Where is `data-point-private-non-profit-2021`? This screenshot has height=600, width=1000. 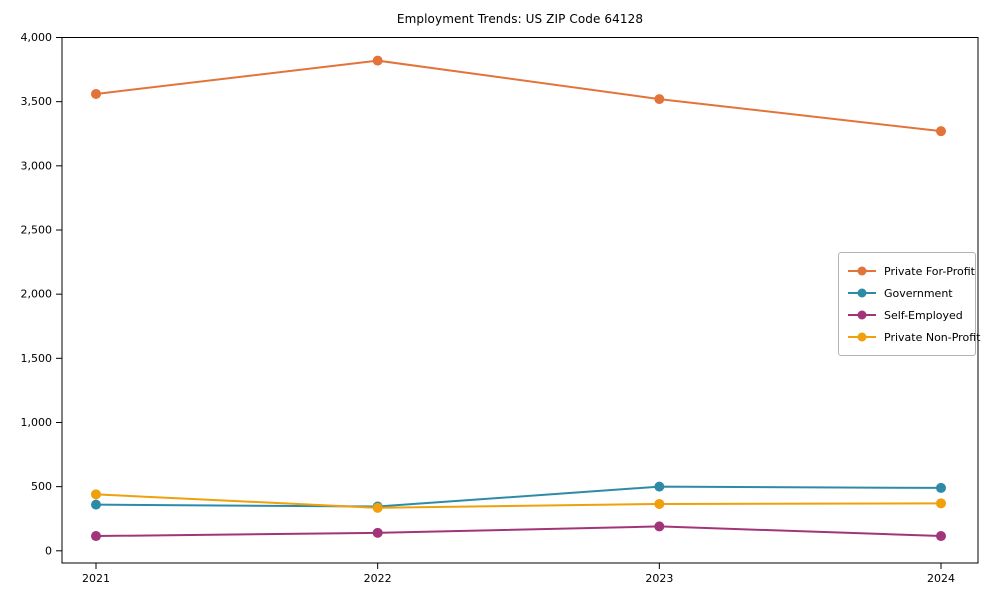
data-point-private-non-profit-2021 is located at coordinates (96, 494).